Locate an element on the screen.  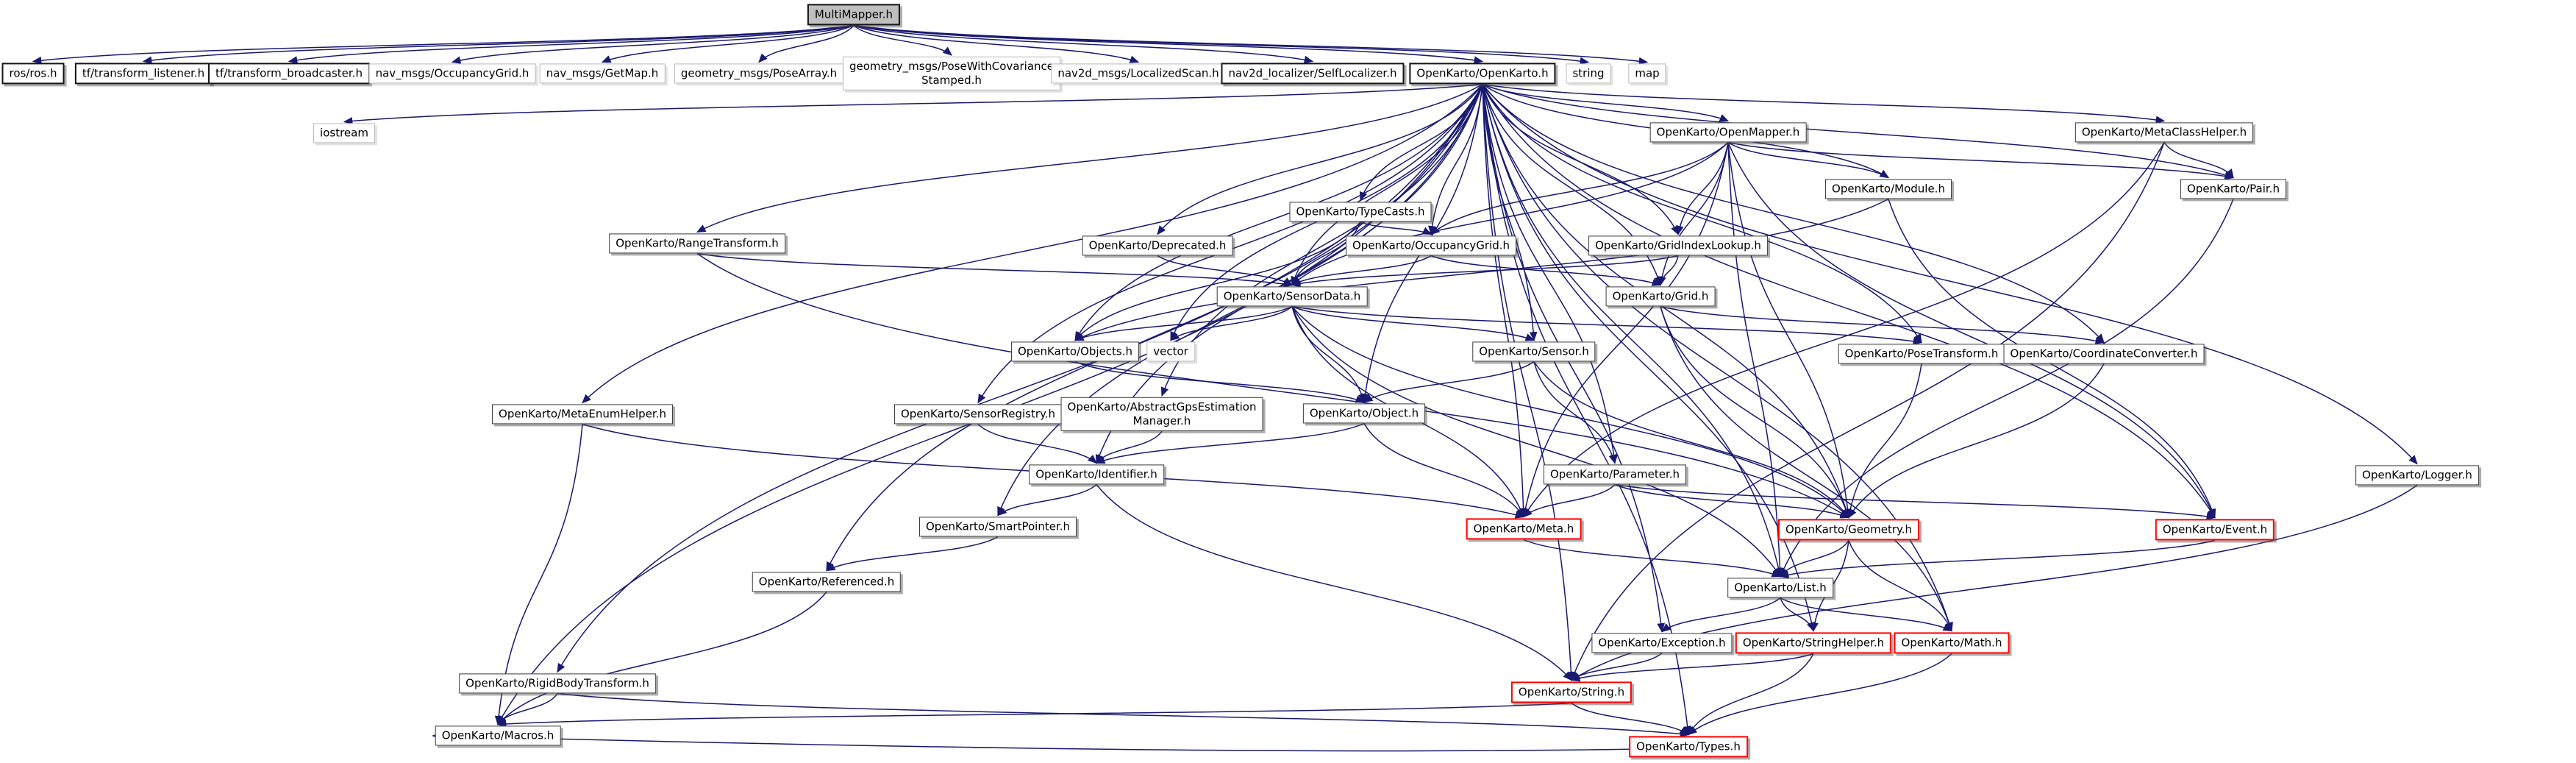
node-sensordata: OpenKarto/SensorData.h is located at coordinates (1292, 296).